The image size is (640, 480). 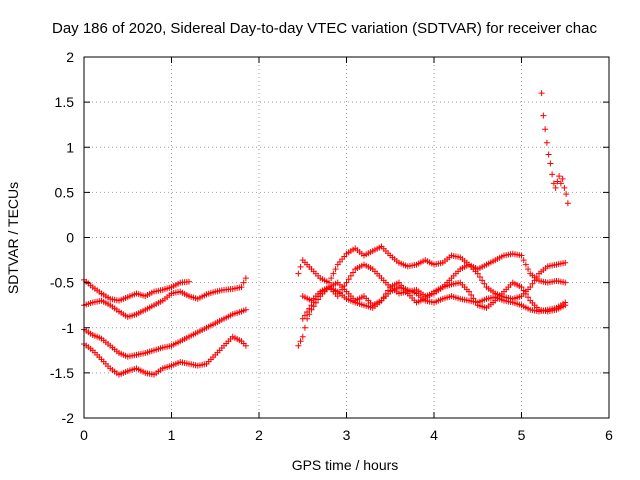 I want to click on x-tick-label: 6, so click(x=609, y=435).